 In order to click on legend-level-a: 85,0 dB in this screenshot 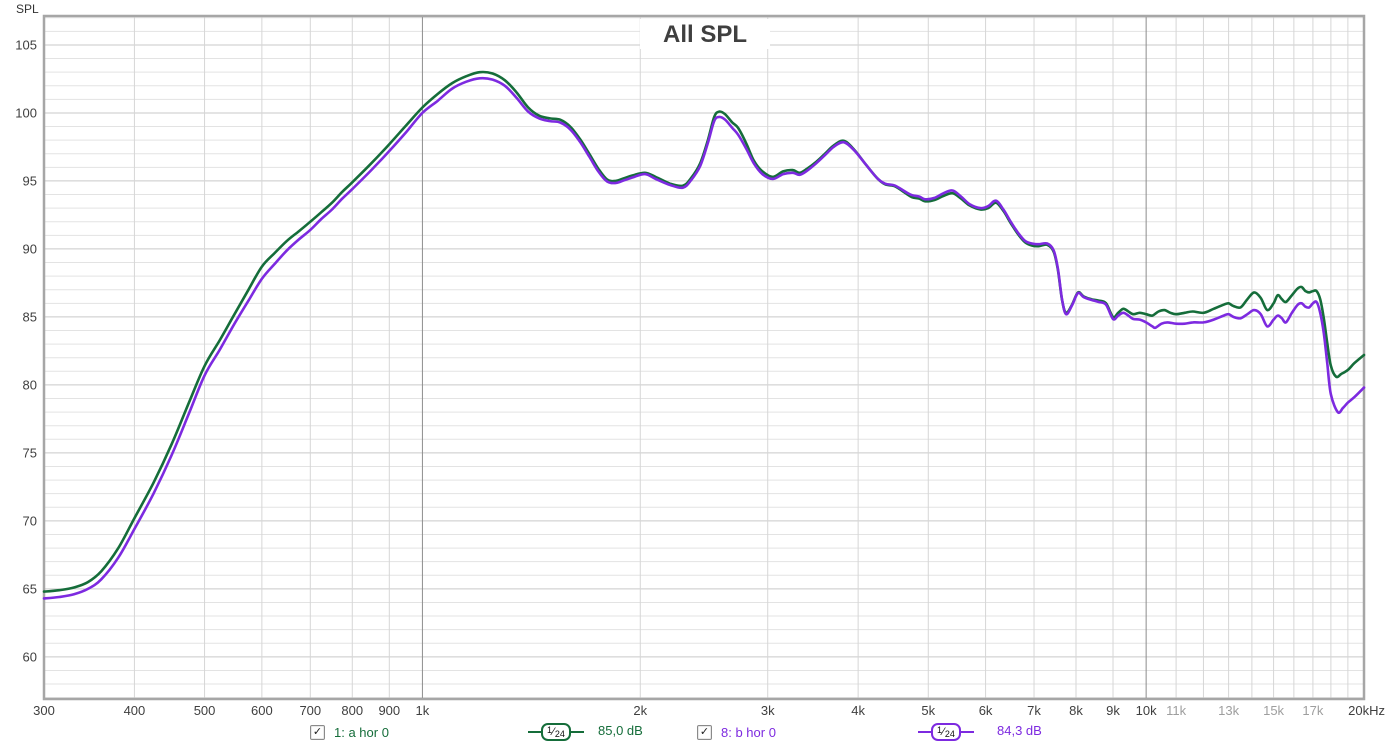, I will do `click(620, 730)`.